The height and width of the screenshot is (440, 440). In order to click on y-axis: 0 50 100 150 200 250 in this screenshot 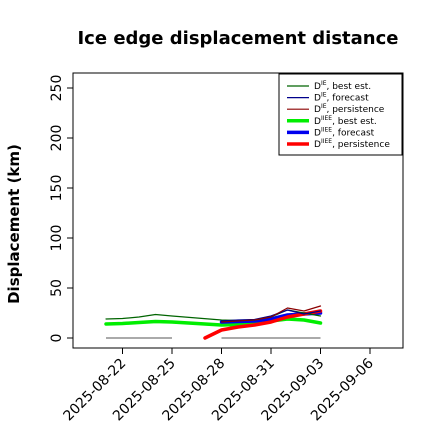, I will do `click(61, 209)`.